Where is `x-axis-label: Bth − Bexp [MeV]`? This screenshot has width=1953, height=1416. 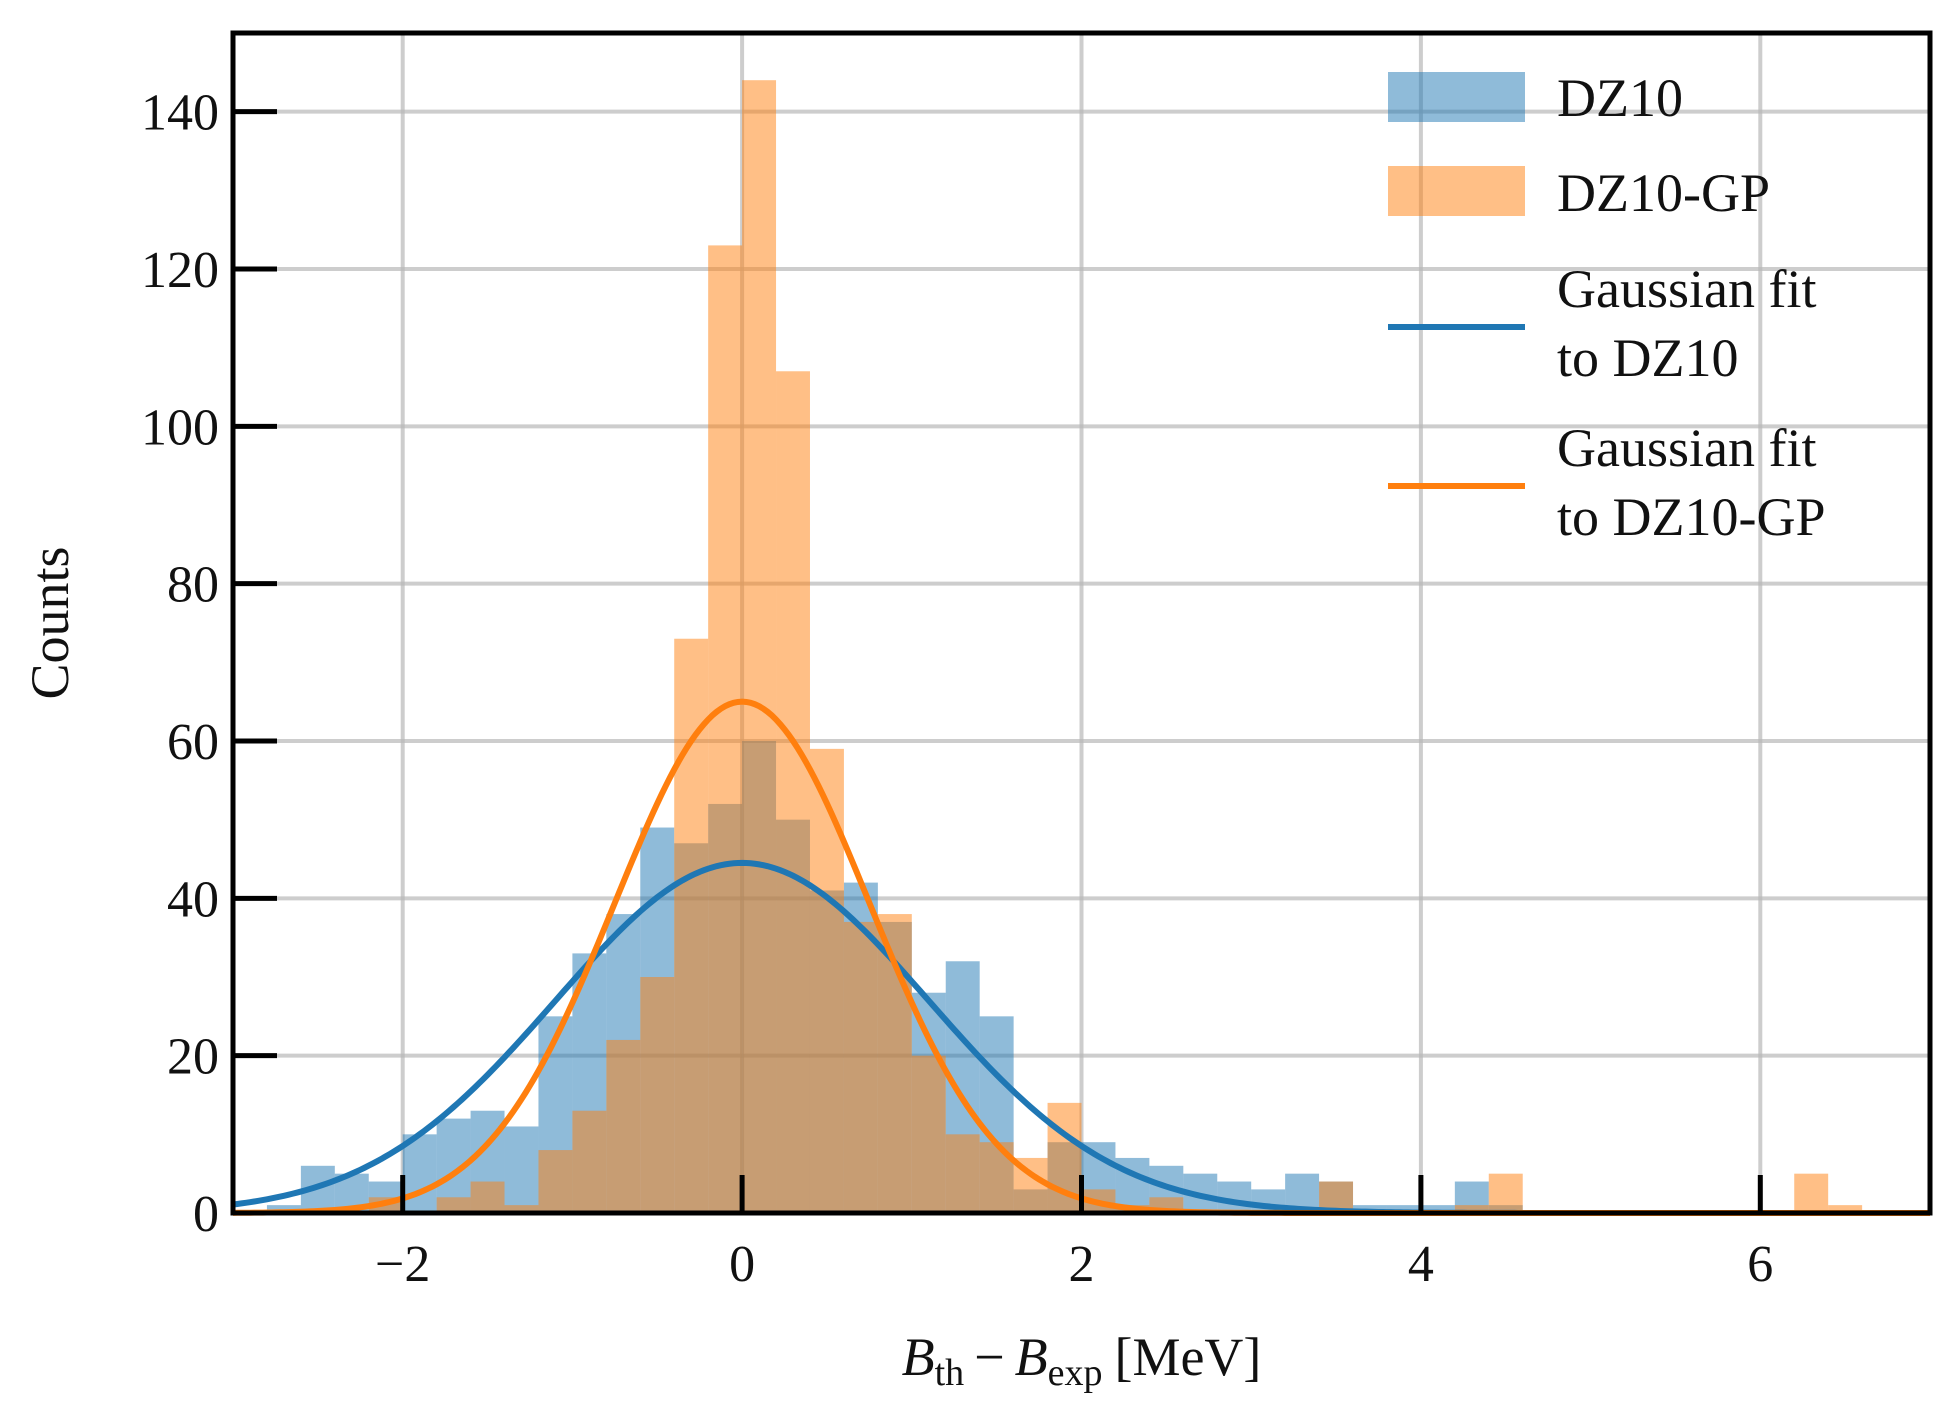
x-axis-label: Bth − Bexp [MeV] is located at coordinates (1082, 1360).